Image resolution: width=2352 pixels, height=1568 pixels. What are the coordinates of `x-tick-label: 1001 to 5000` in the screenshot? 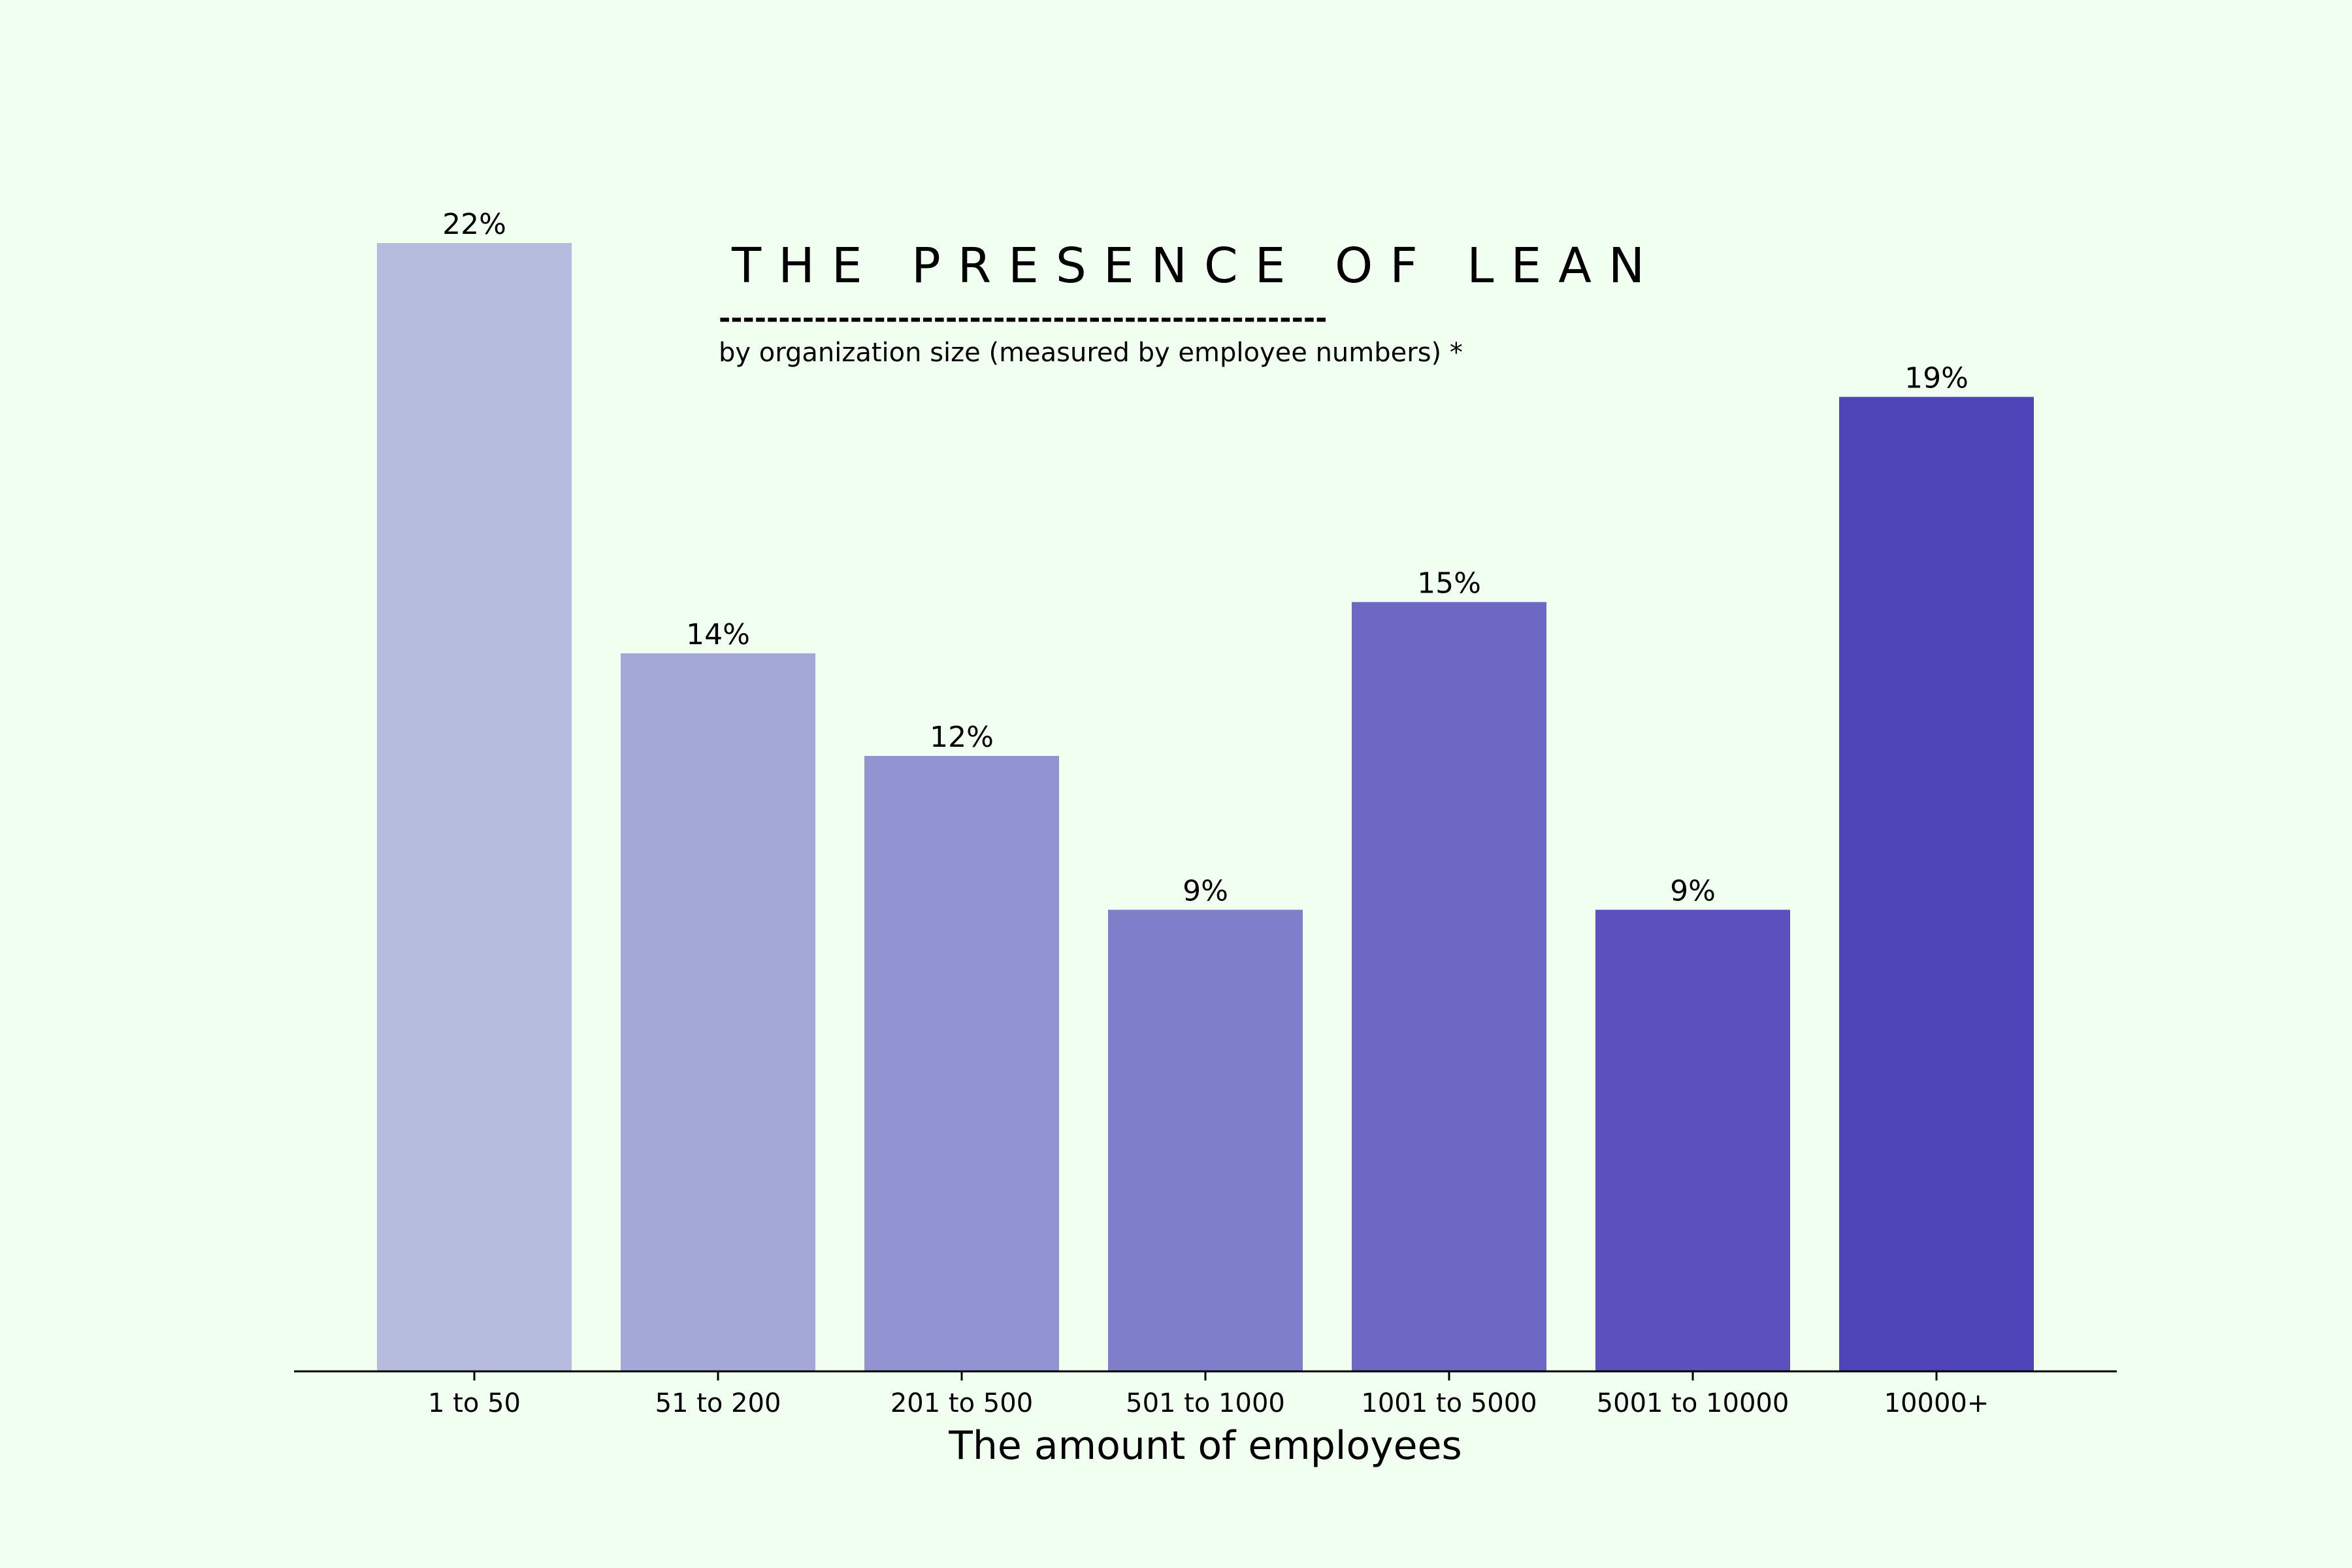 It's located at (1449, 1403).